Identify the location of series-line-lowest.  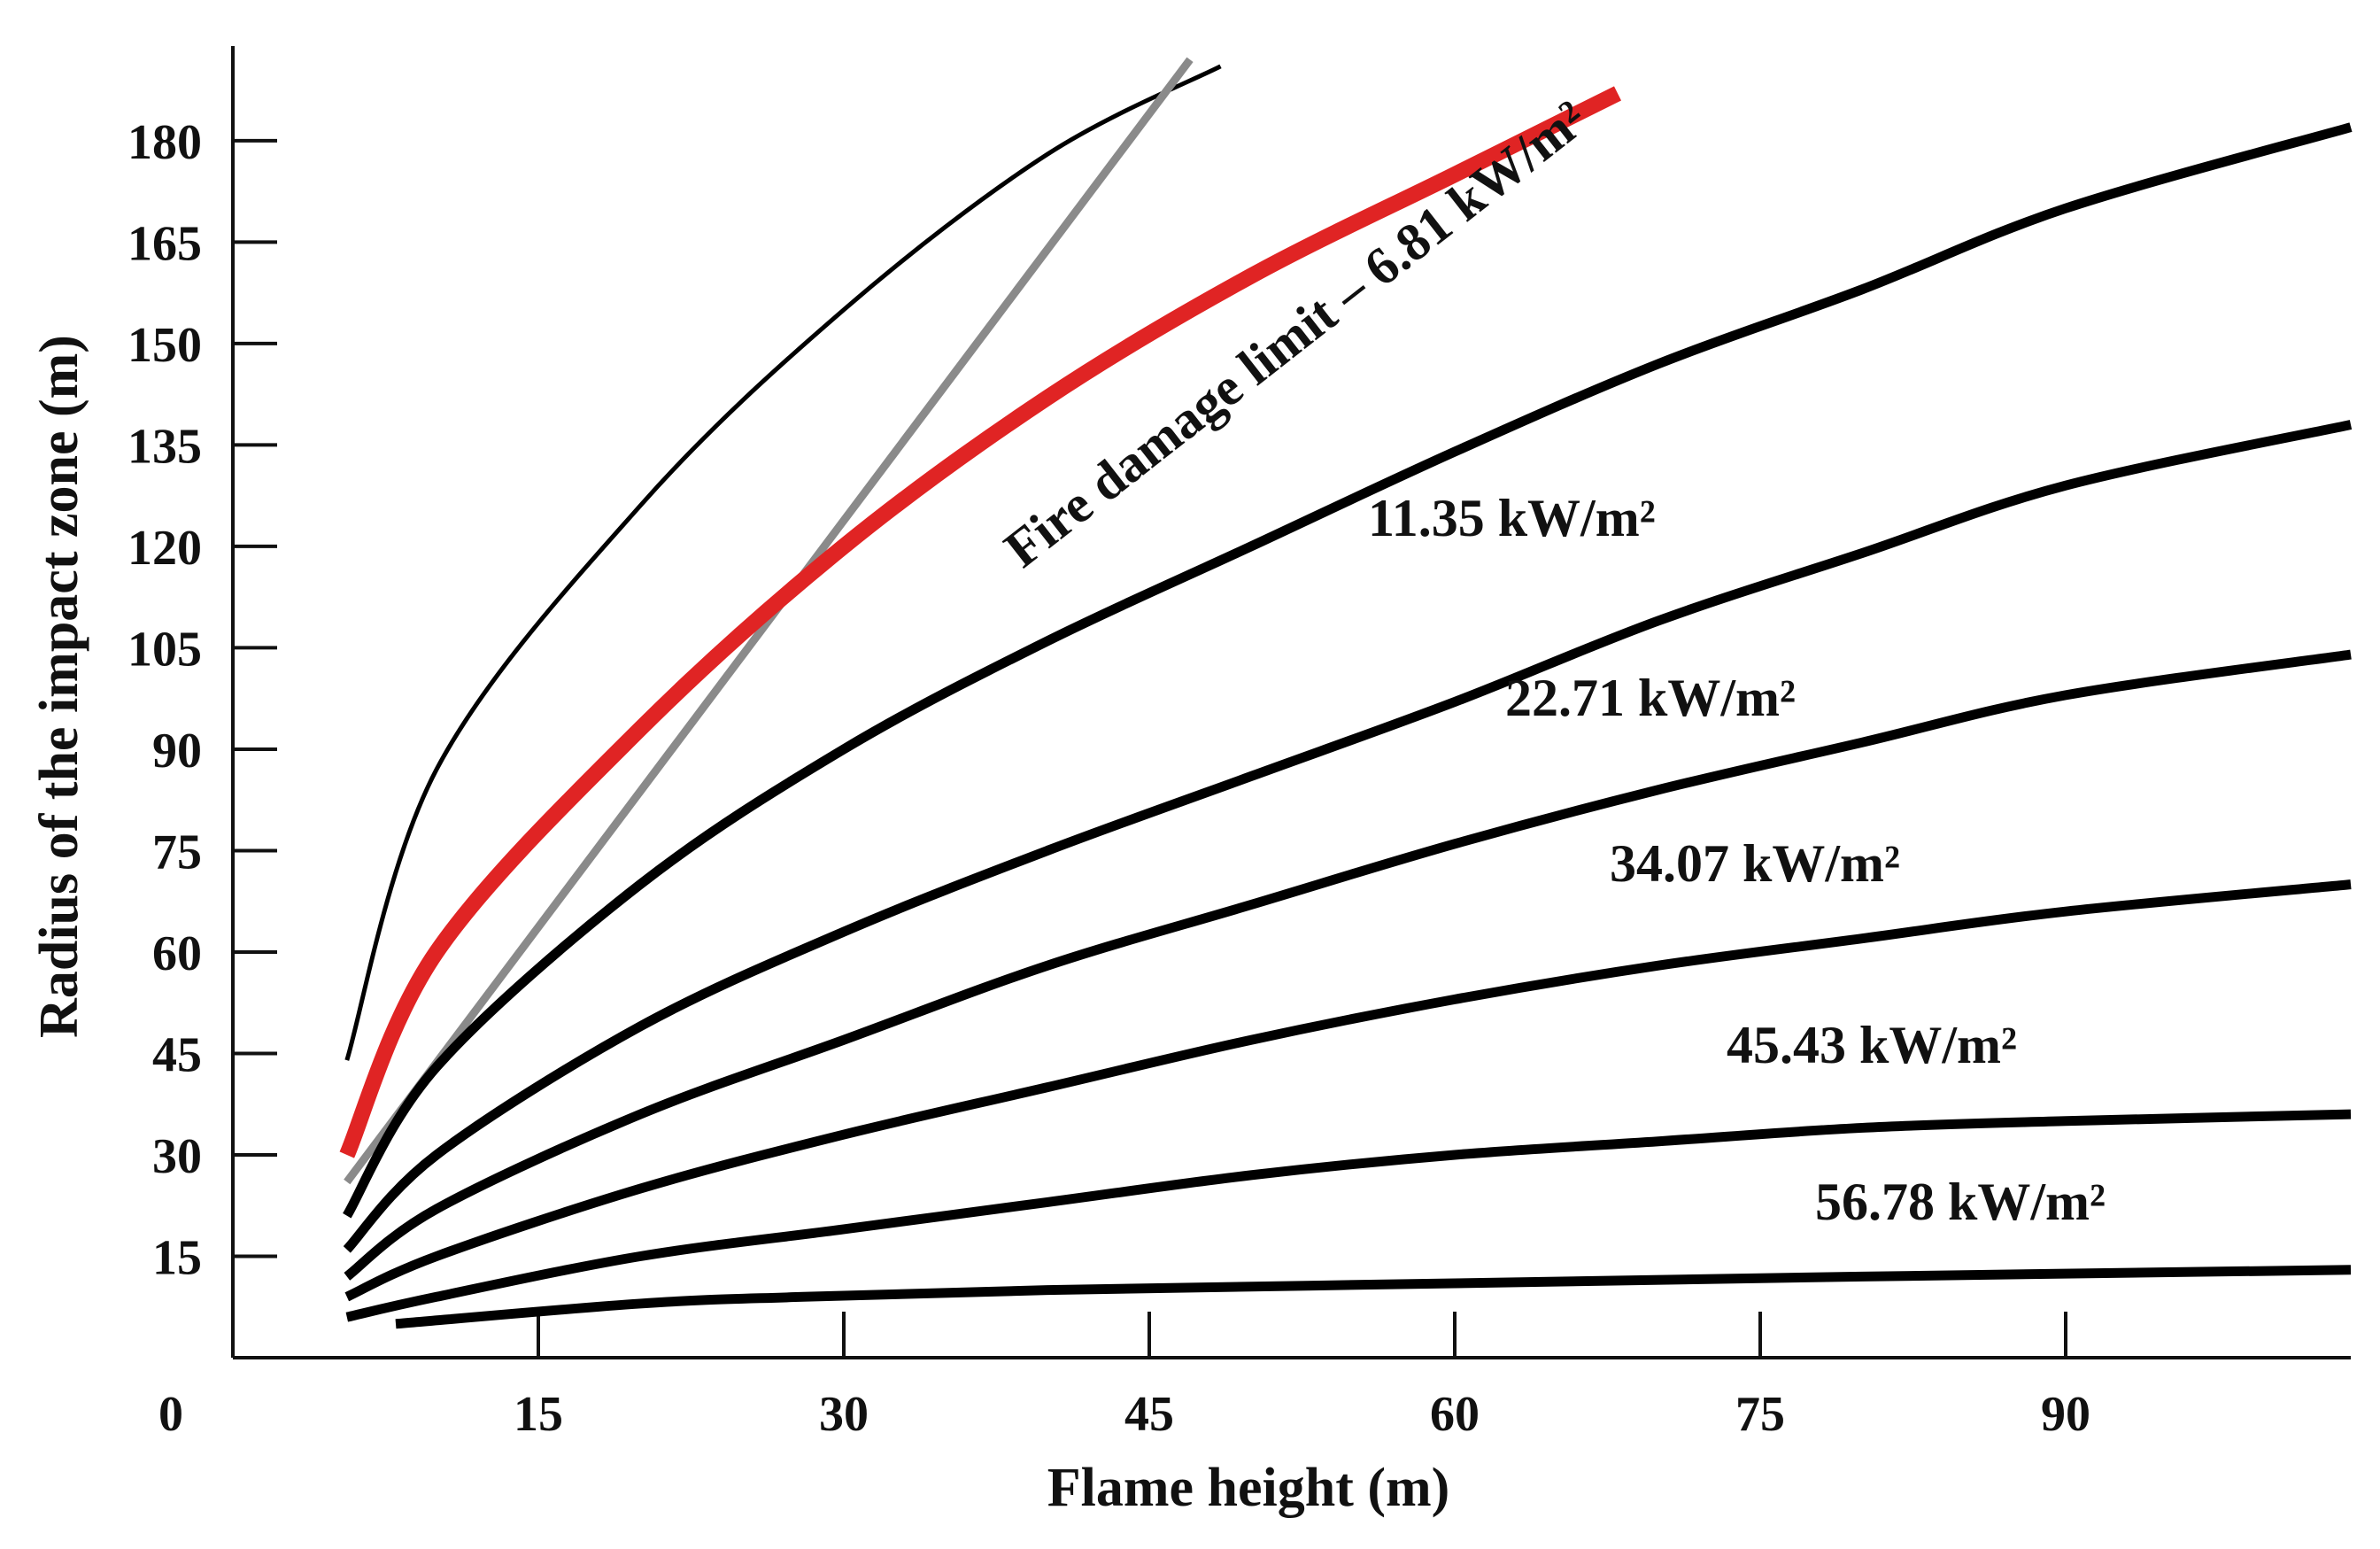
(1373, 1297).